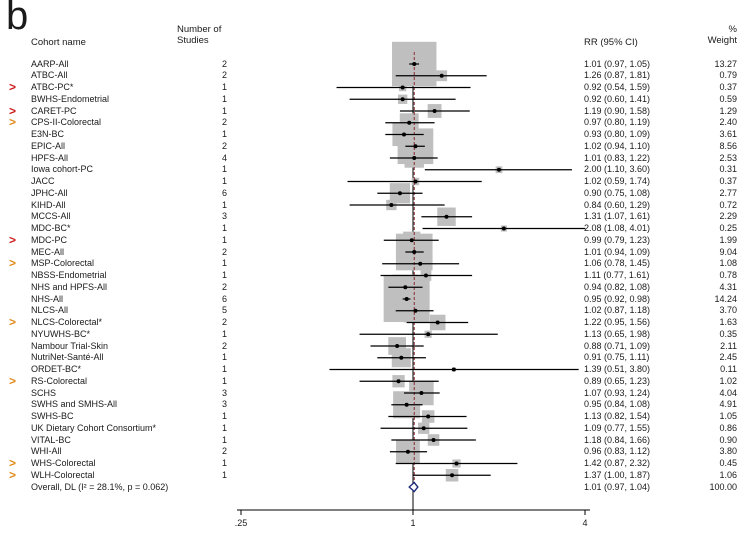  Describe the element at coordinates (225, 310) in the screenshot. I see `number-of-studies: 5` at that location.